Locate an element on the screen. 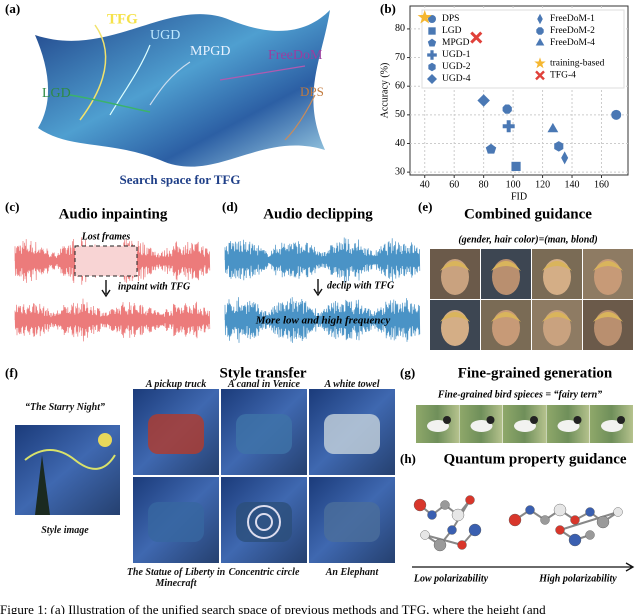  axis-label: High polarizability is located at coordinates (577, 578).